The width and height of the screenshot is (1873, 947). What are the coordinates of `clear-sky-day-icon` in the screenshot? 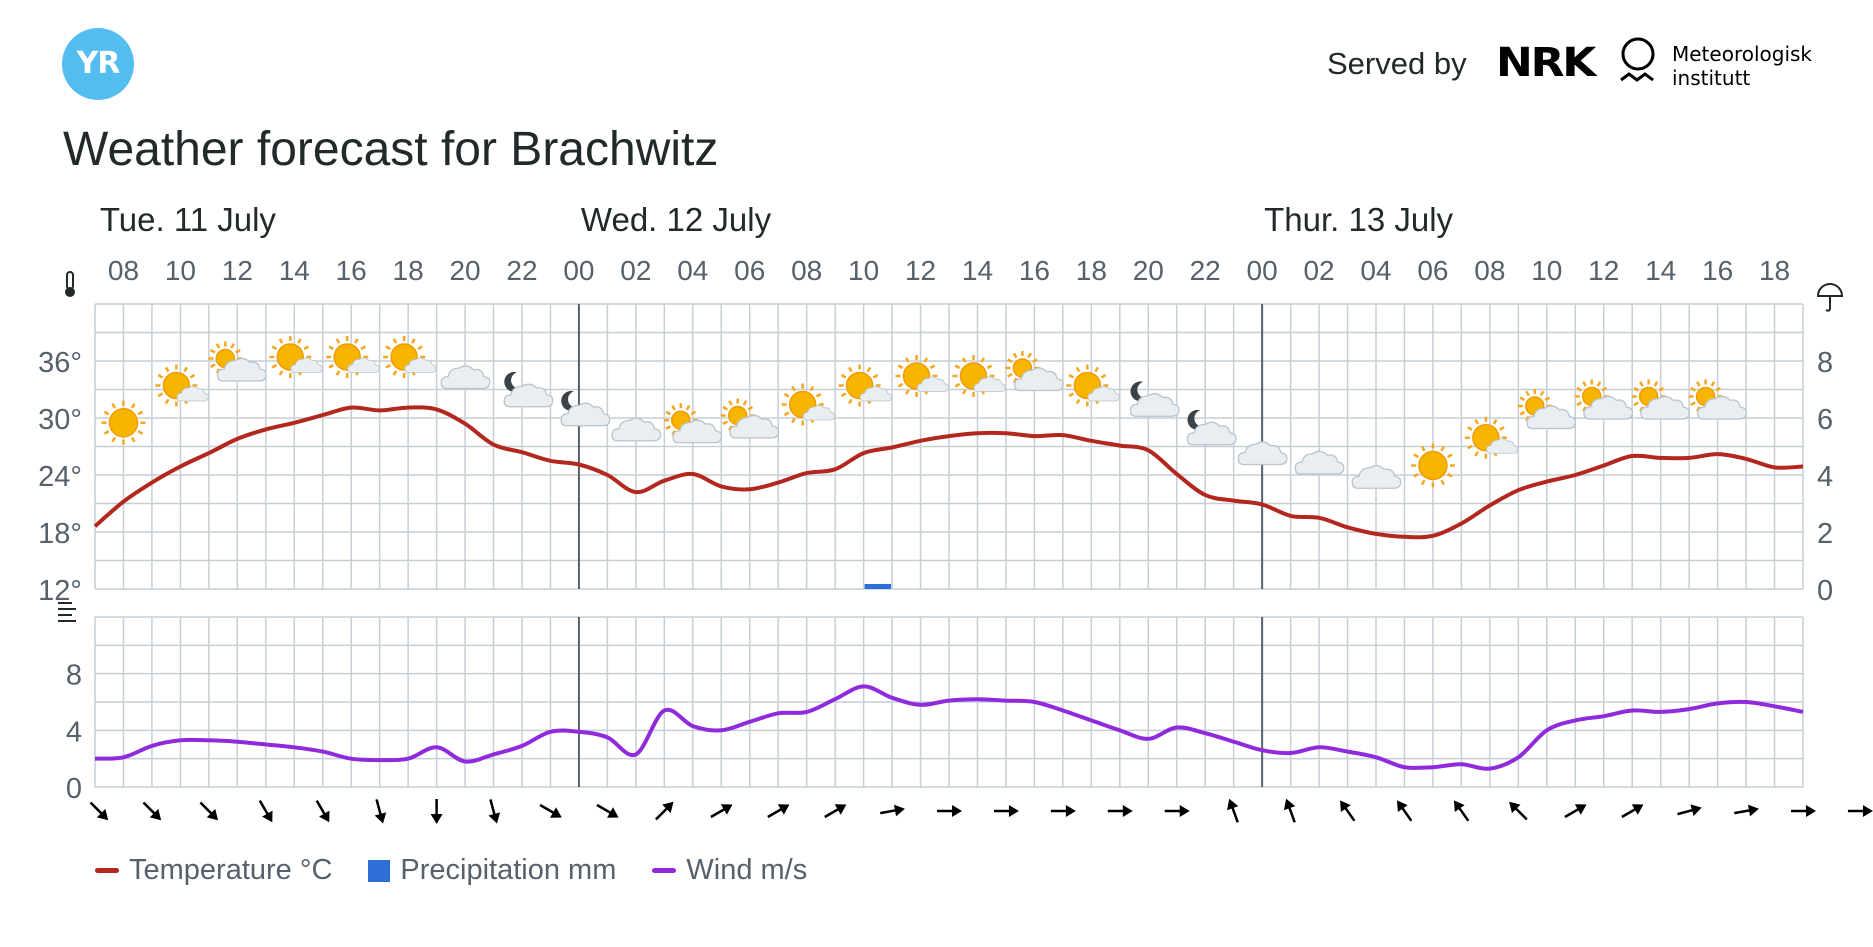 It's located at (1432, 465).